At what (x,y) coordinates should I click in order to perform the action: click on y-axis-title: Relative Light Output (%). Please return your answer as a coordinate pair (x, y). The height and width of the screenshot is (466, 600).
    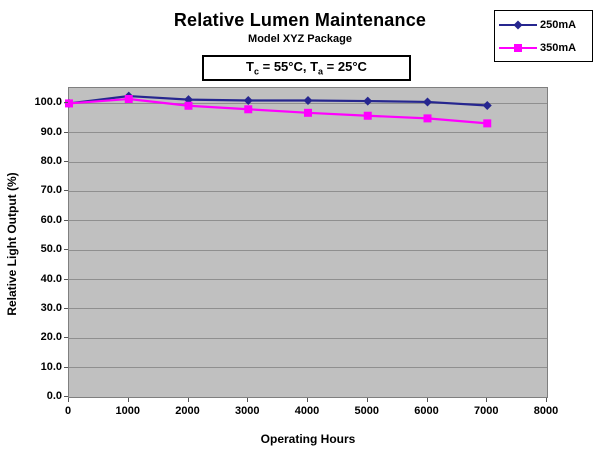
    Looking at the image, I should click on (12, 244).